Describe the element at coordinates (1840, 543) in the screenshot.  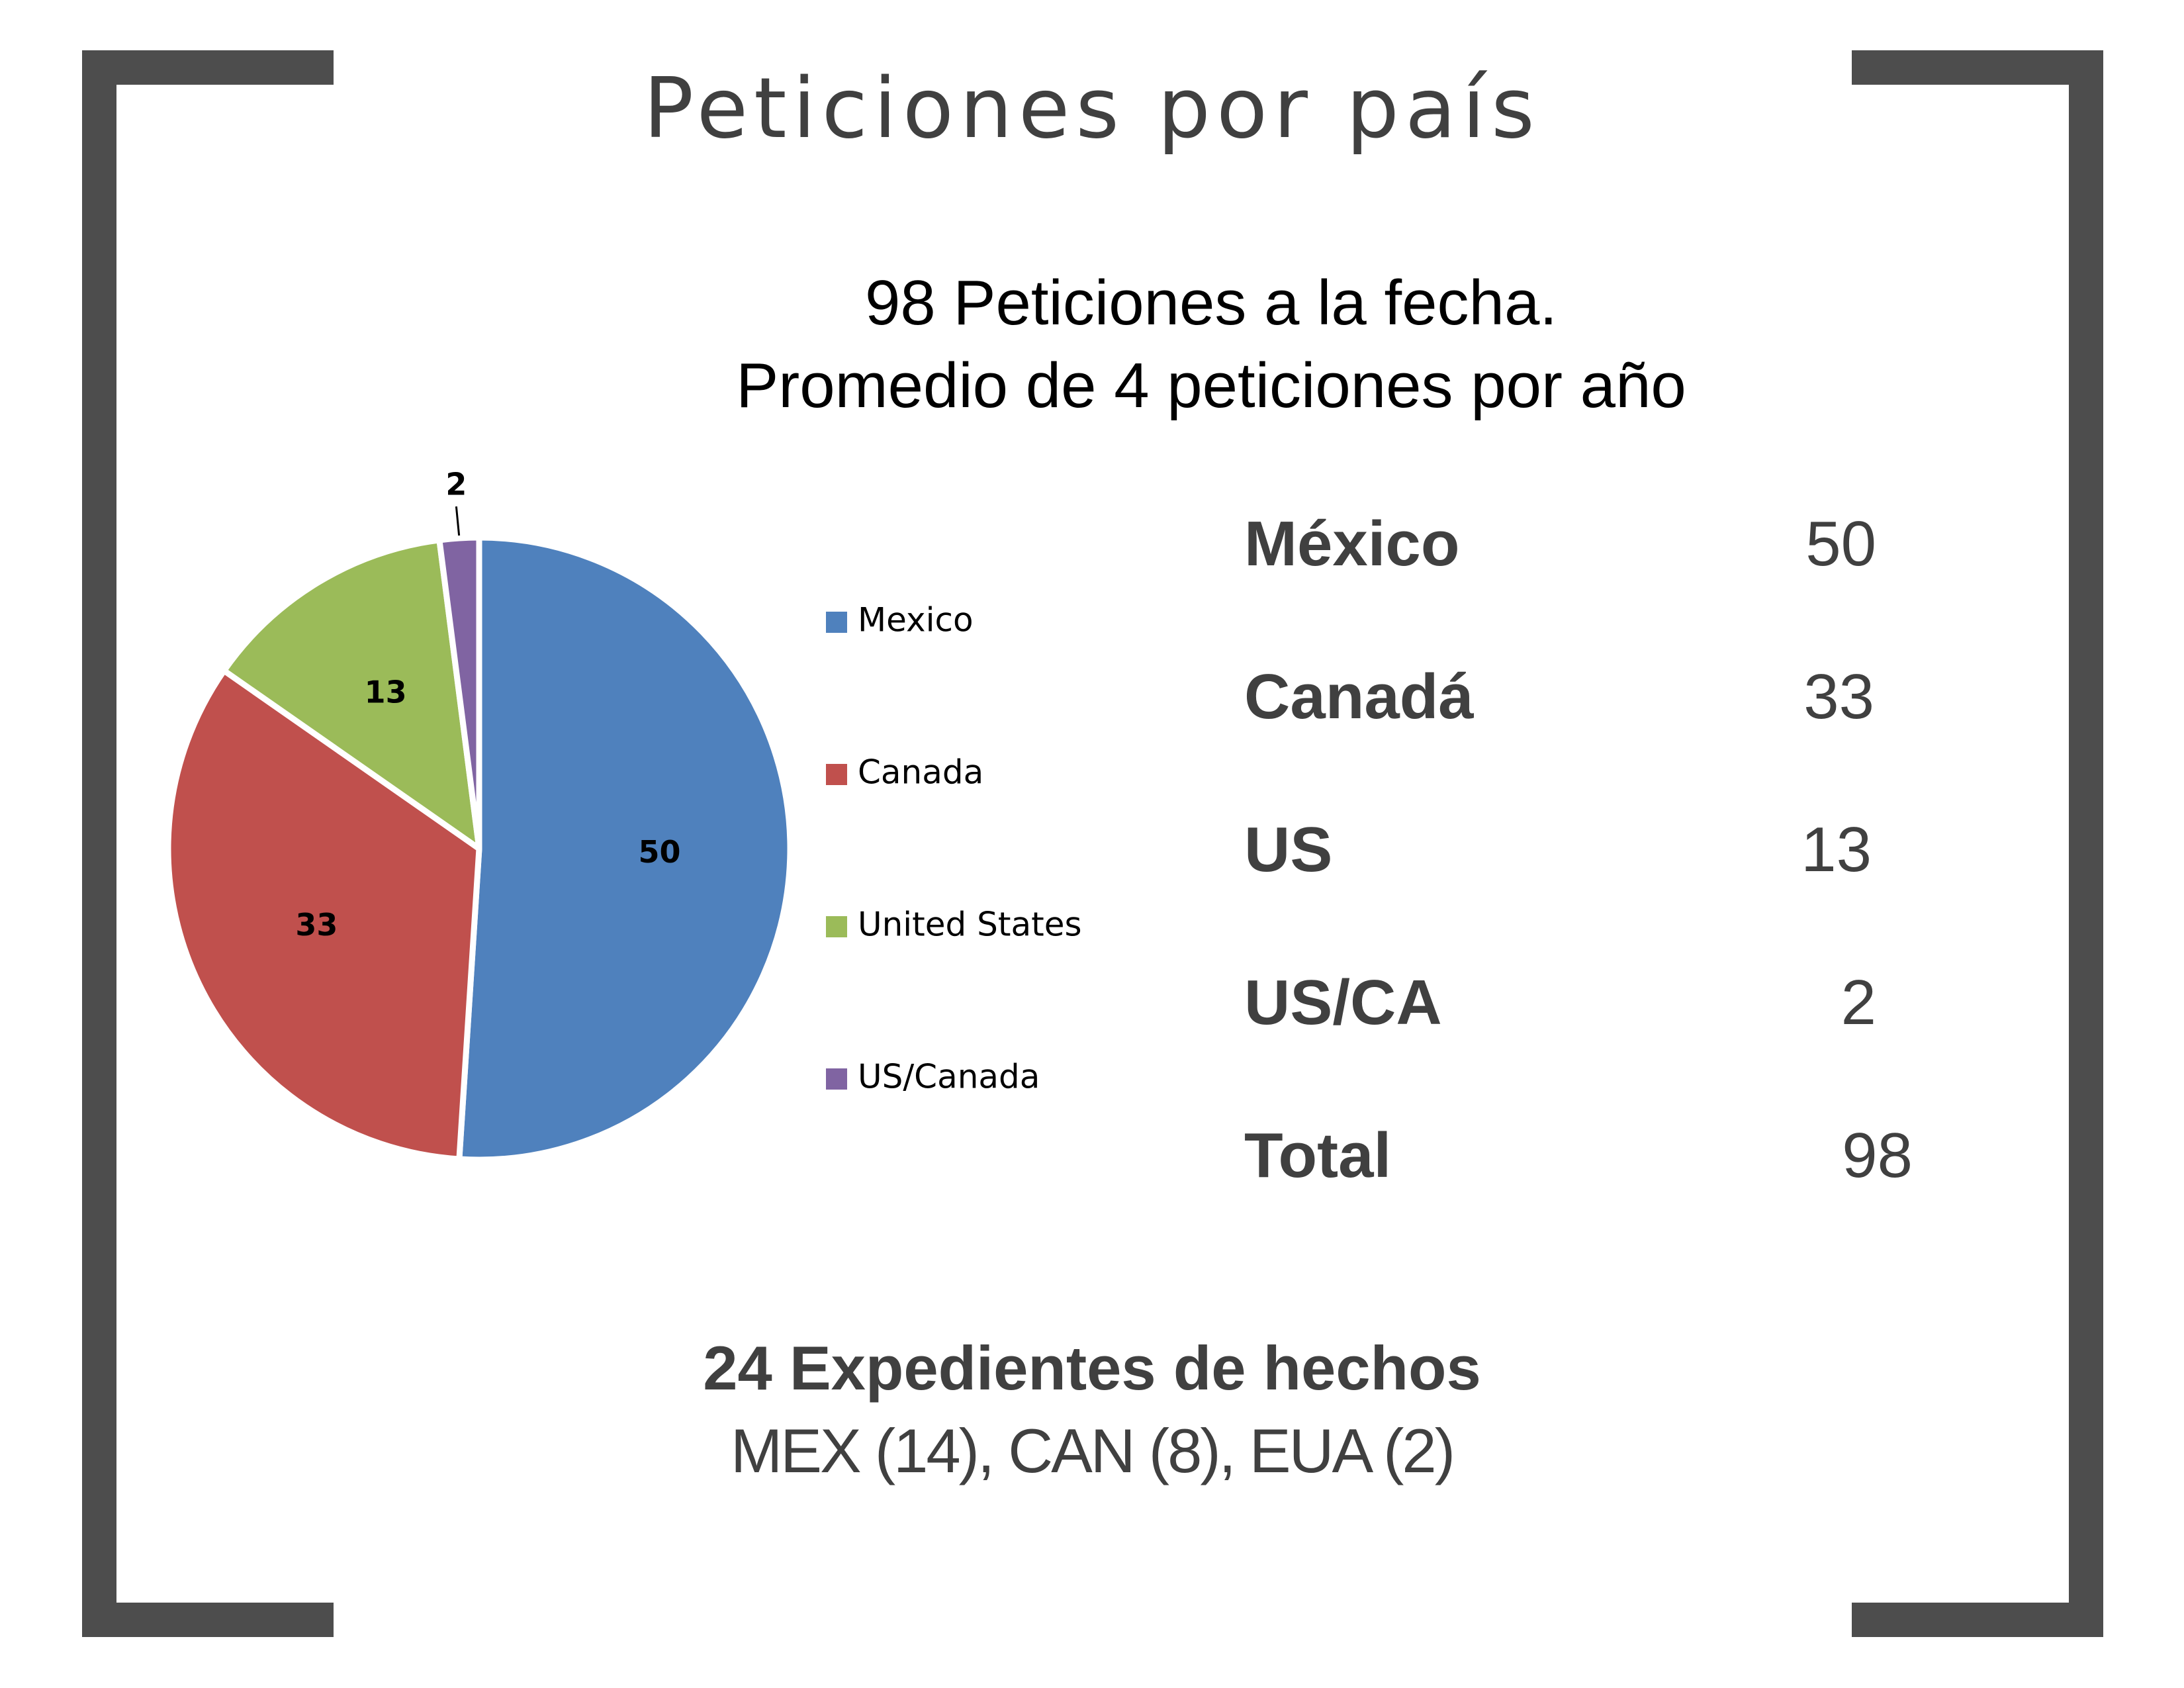
I see `table-row-value: 50` at that location.